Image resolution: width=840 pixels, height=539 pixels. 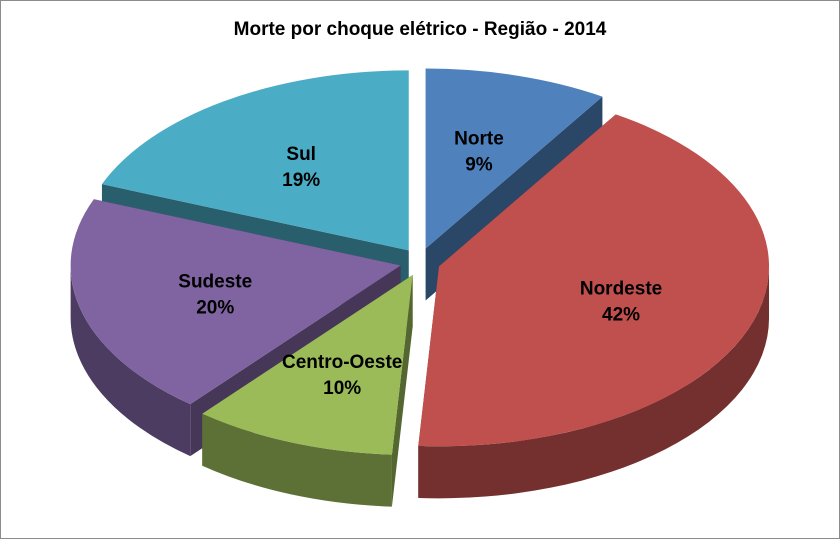 What do you see at coordinates (297, 460) in the screenshot?
I see `slice-outer-wall-centro-oeste` at bounding box center [297, 460].